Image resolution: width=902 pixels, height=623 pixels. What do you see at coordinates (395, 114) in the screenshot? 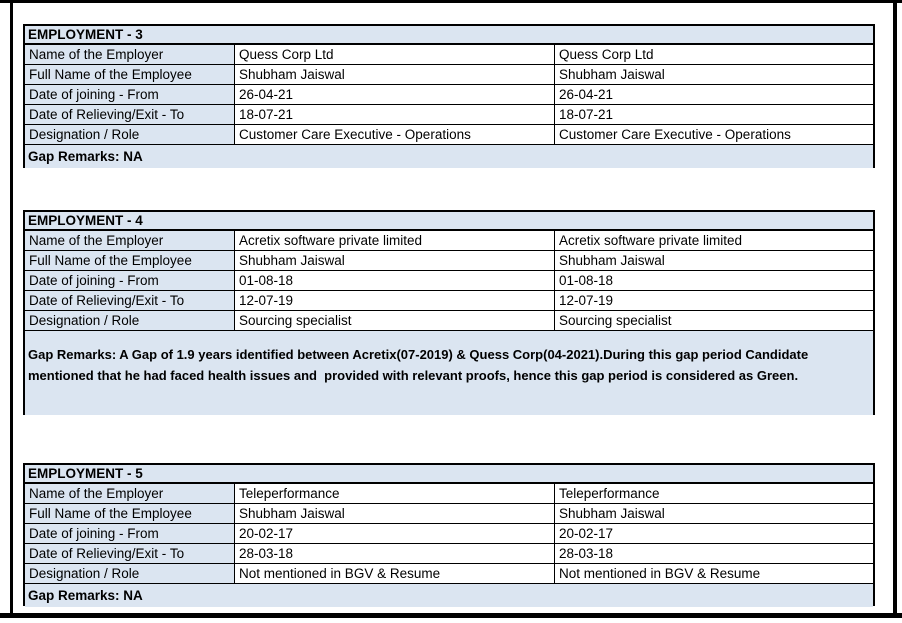
I see `field-value-date-exit-1: 18-07-21` at bounding box center [395, 114].